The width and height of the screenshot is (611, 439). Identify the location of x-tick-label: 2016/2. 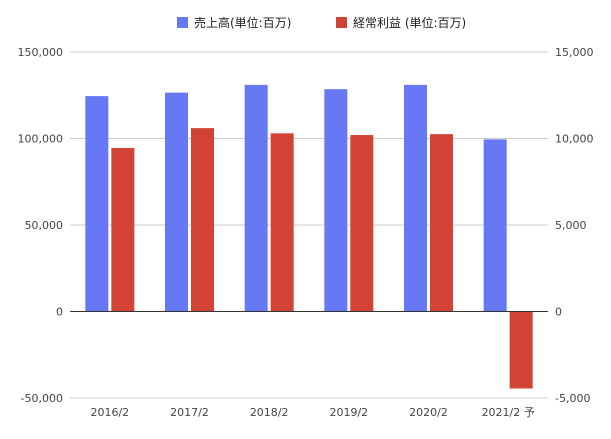
(109, 412).